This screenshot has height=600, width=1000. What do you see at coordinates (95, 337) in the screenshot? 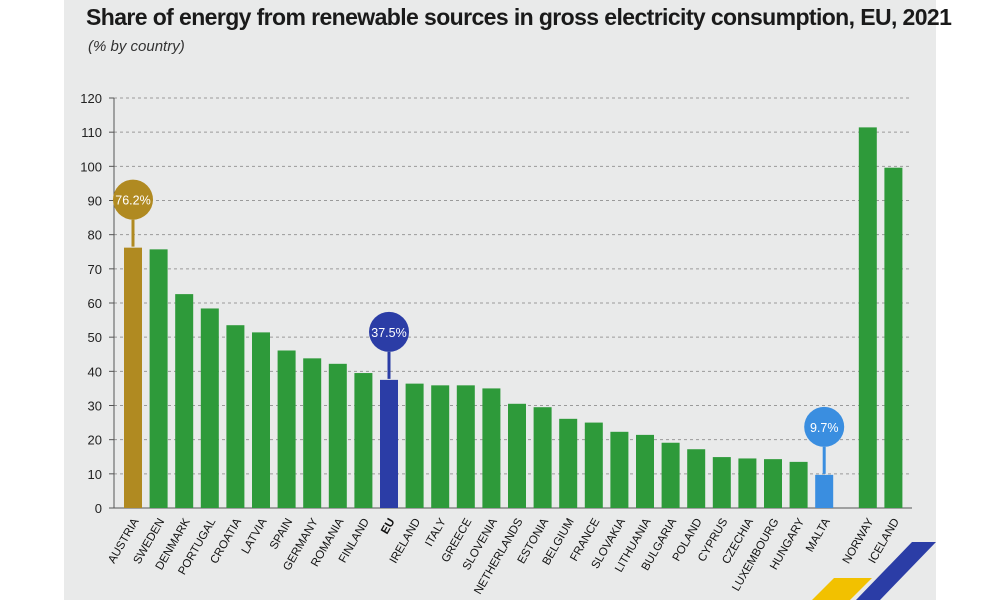
I see `y-tick-label: 50` at bounding box center [95, 337].